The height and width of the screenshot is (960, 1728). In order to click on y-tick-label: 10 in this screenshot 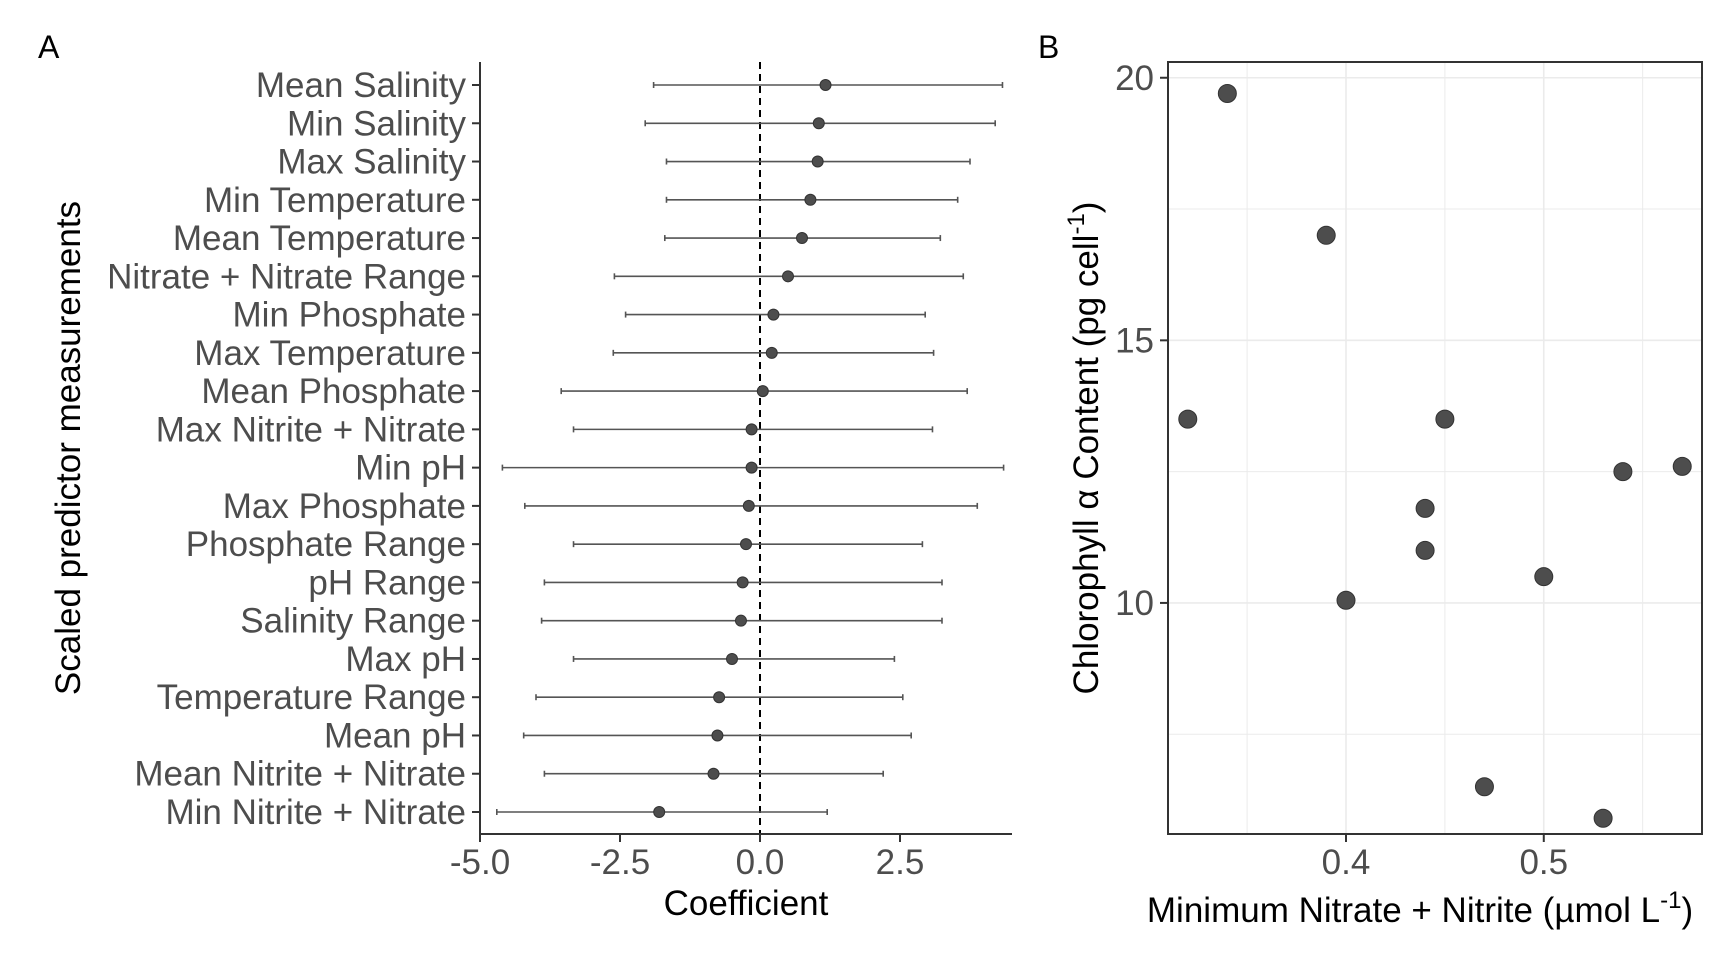, I will do `click(1134, 603)`.